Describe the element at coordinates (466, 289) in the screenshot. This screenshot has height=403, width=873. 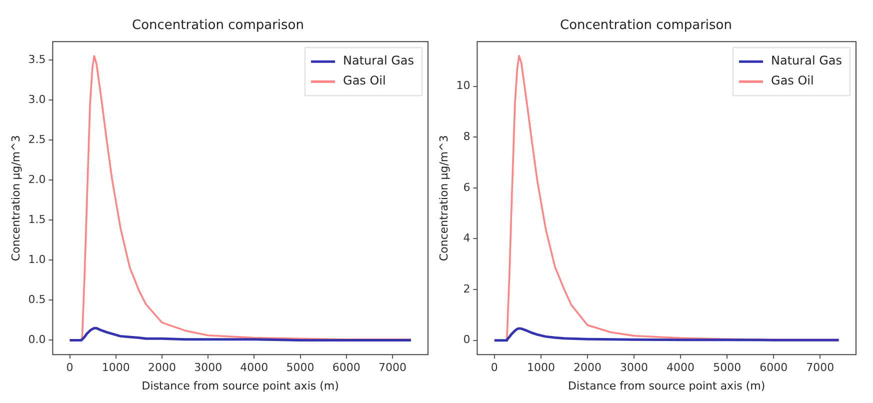
I see `y-tick-label: 2` at that location.